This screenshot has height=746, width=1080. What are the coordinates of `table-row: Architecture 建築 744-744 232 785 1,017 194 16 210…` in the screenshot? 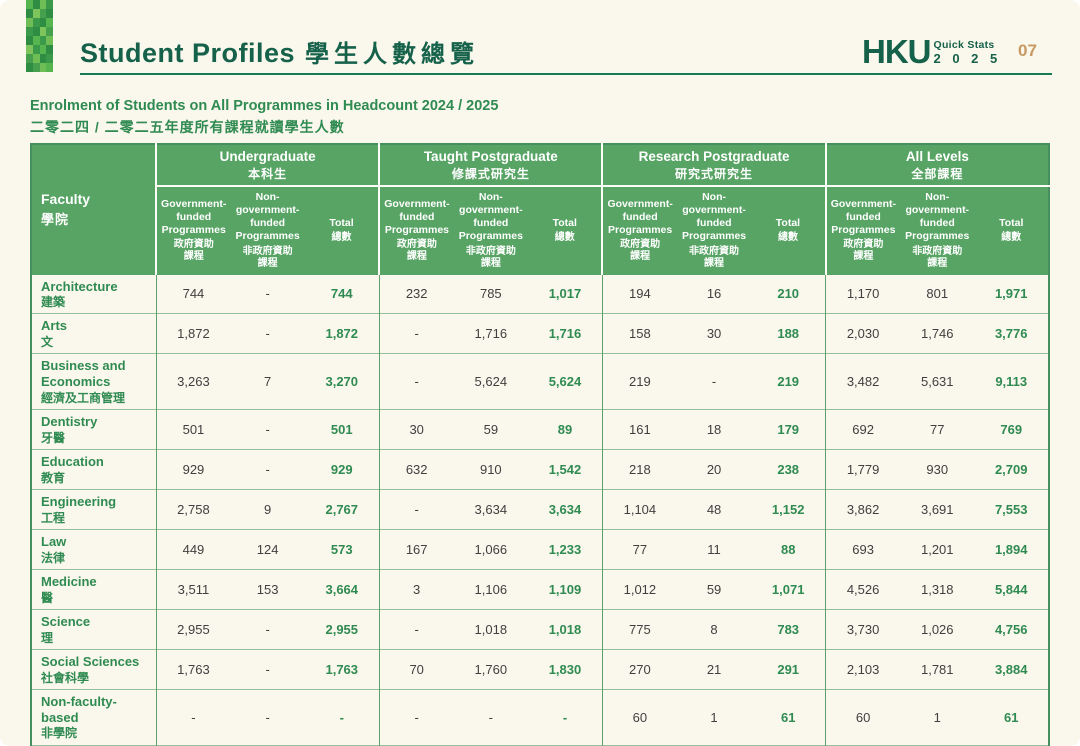 It's located at (540, 294).